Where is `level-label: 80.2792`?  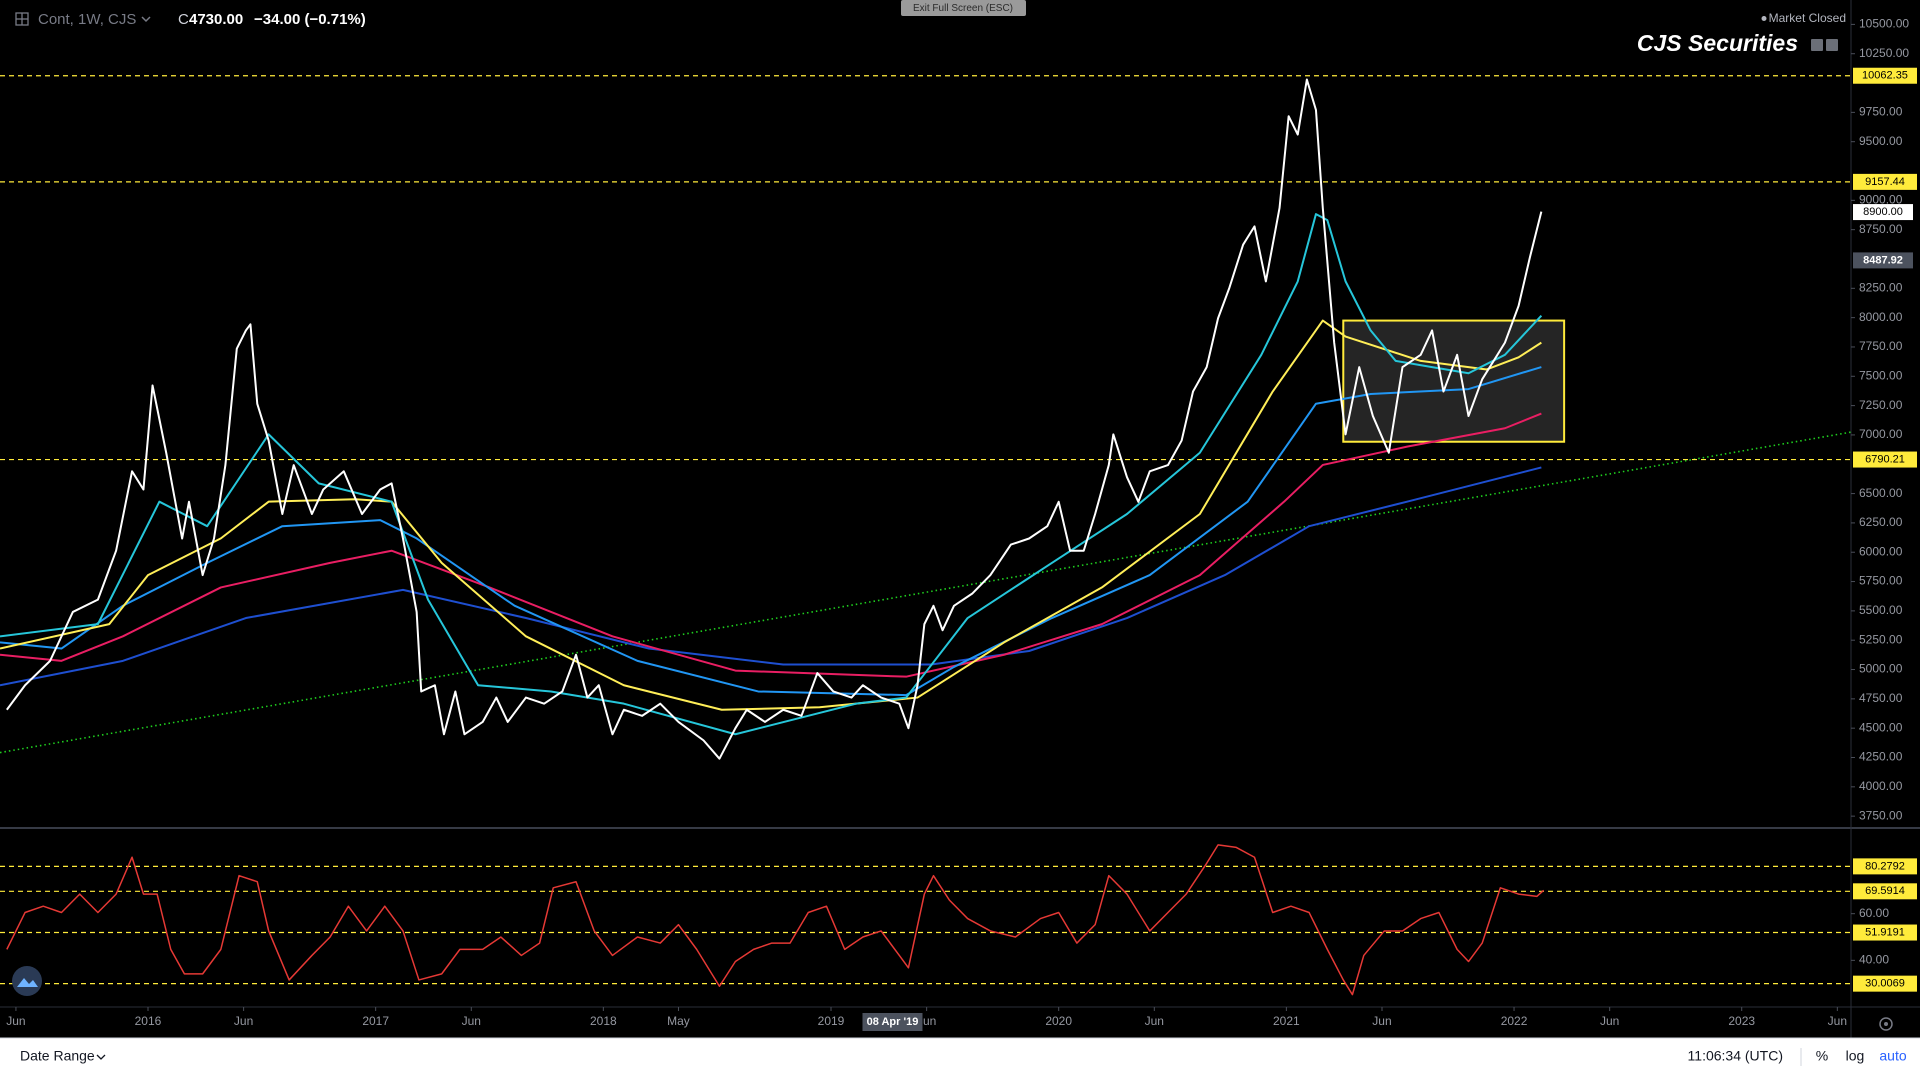
level-label: 80.2792 is located at coordinates (1885, 866).